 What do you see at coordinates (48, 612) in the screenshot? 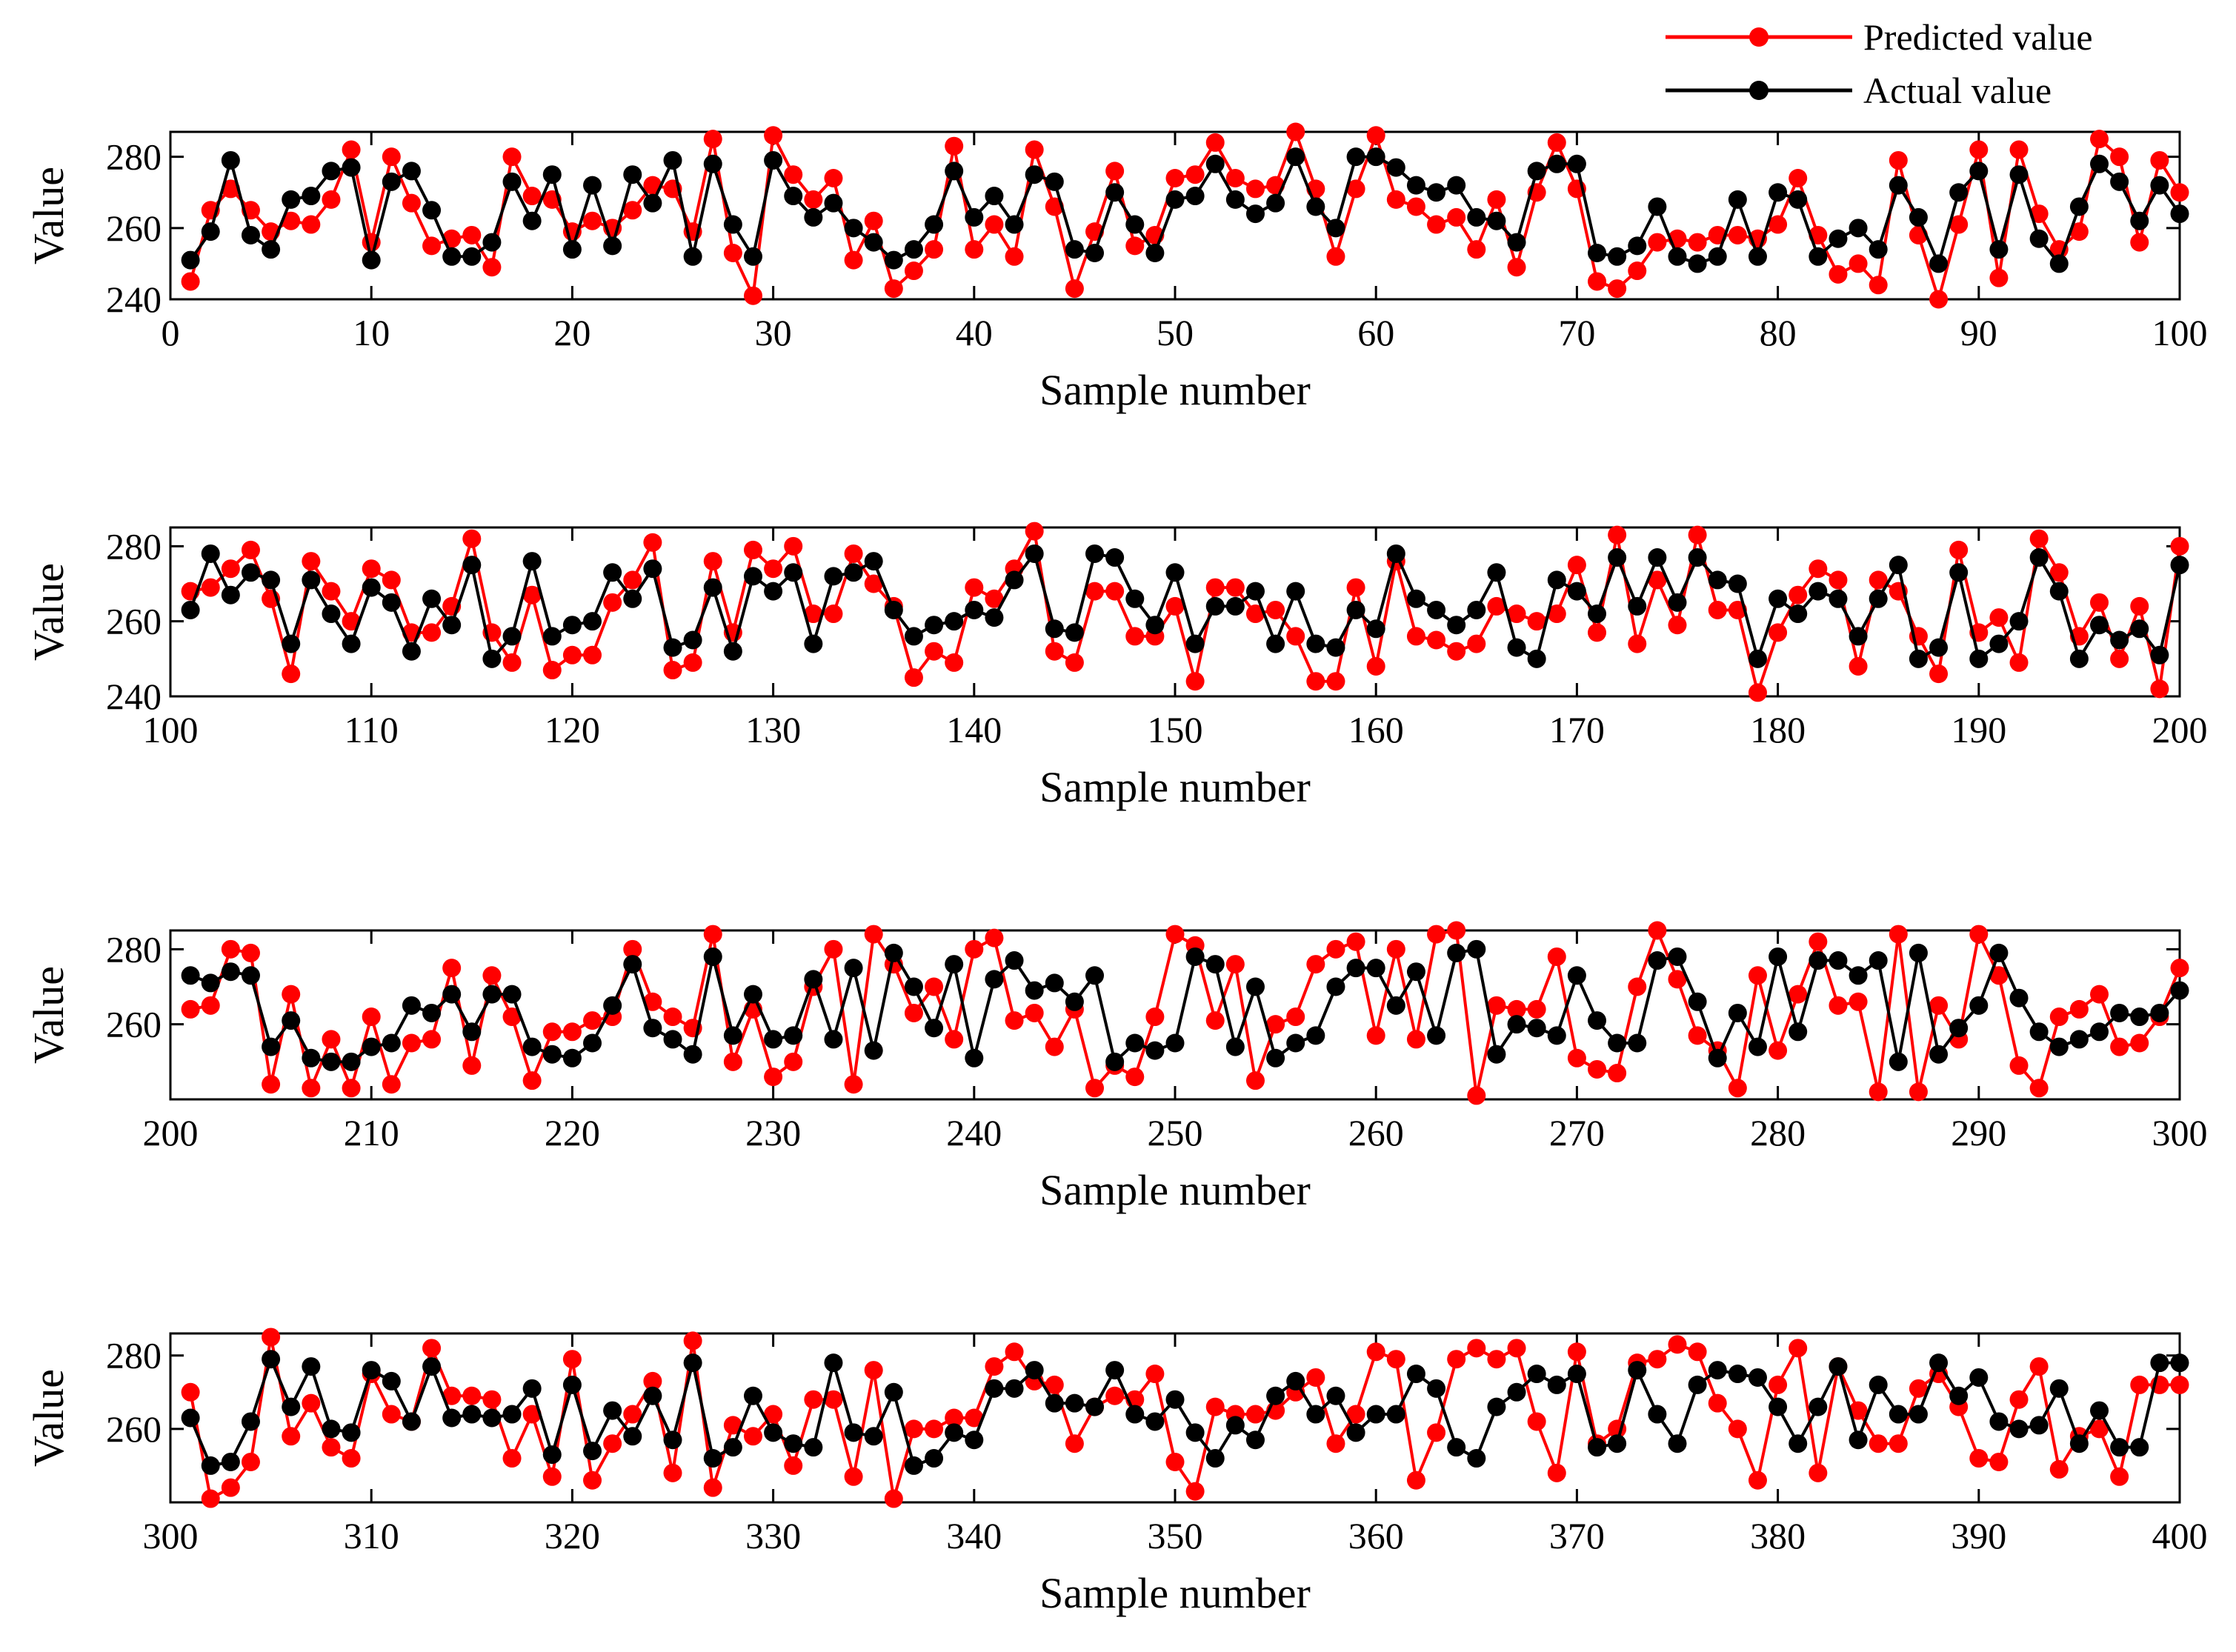
I see `y-axis-label: Value` at bounding box center [48, 612].